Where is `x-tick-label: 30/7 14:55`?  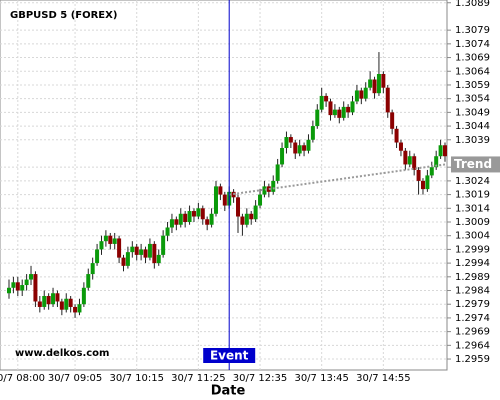
x-tick-label: 30/7 14:55 is located at coordinates (383, 378).